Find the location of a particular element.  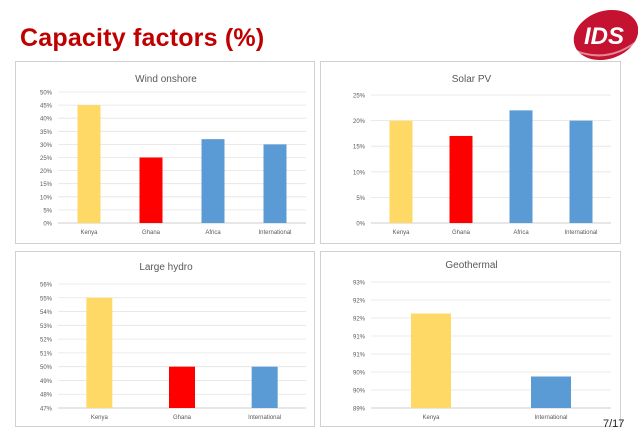

y-tick-label: 89% is located at coordinates (359, 410).